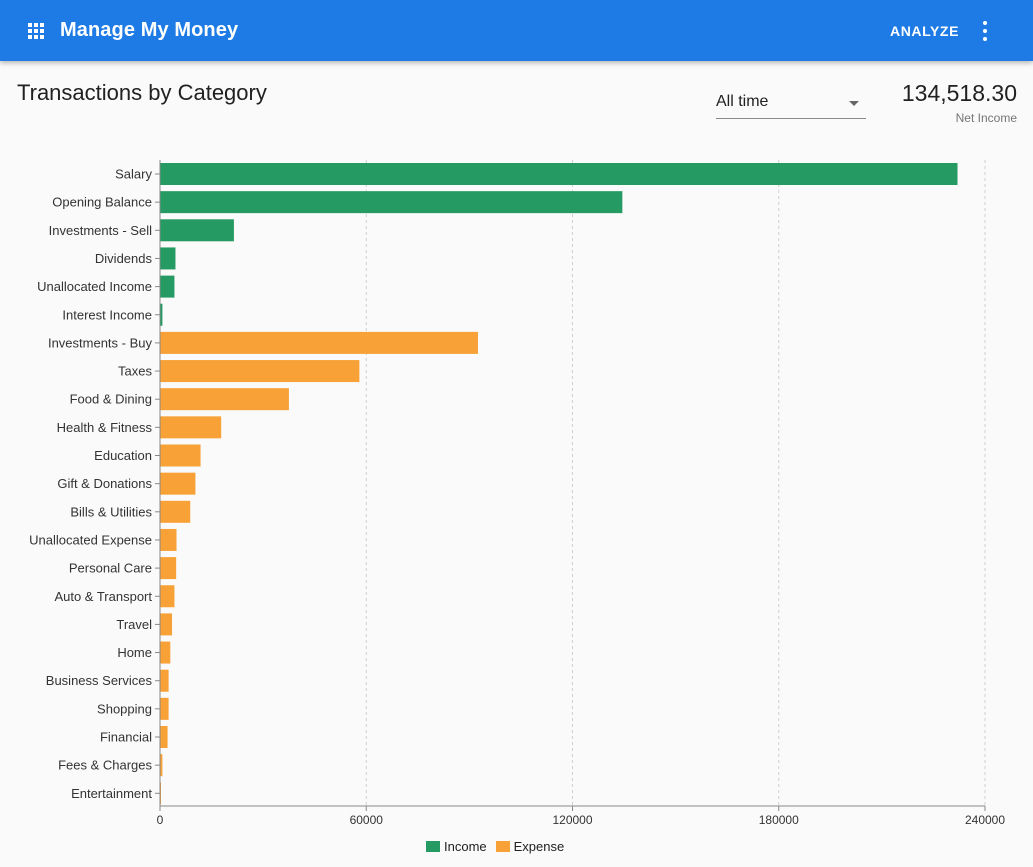 This screenshot has width=1033, height=867. I want to click on bar-business-services, so click(164, 680).